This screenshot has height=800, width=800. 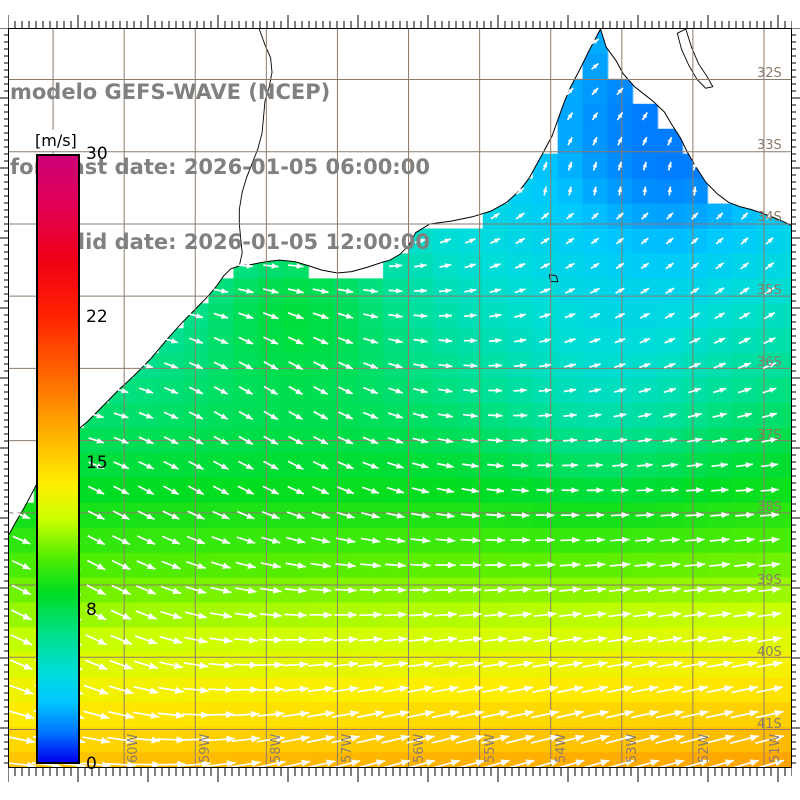 What do you see at coordinates (419, 748) in the screenshot?
I see `longitude-label: 56W` at bounding box center [419, 748].